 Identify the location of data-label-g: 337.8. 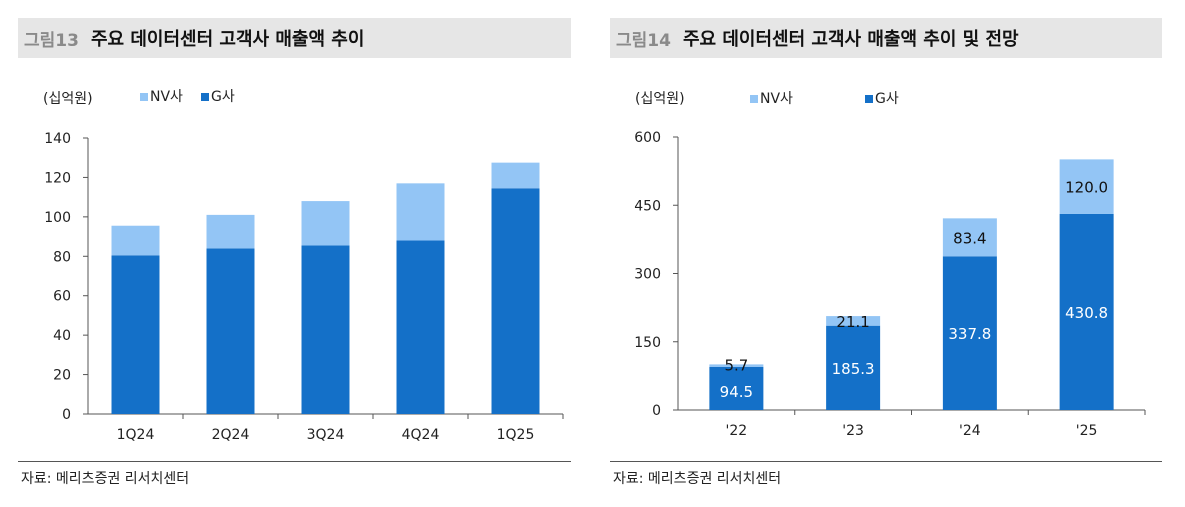
(969, 334).